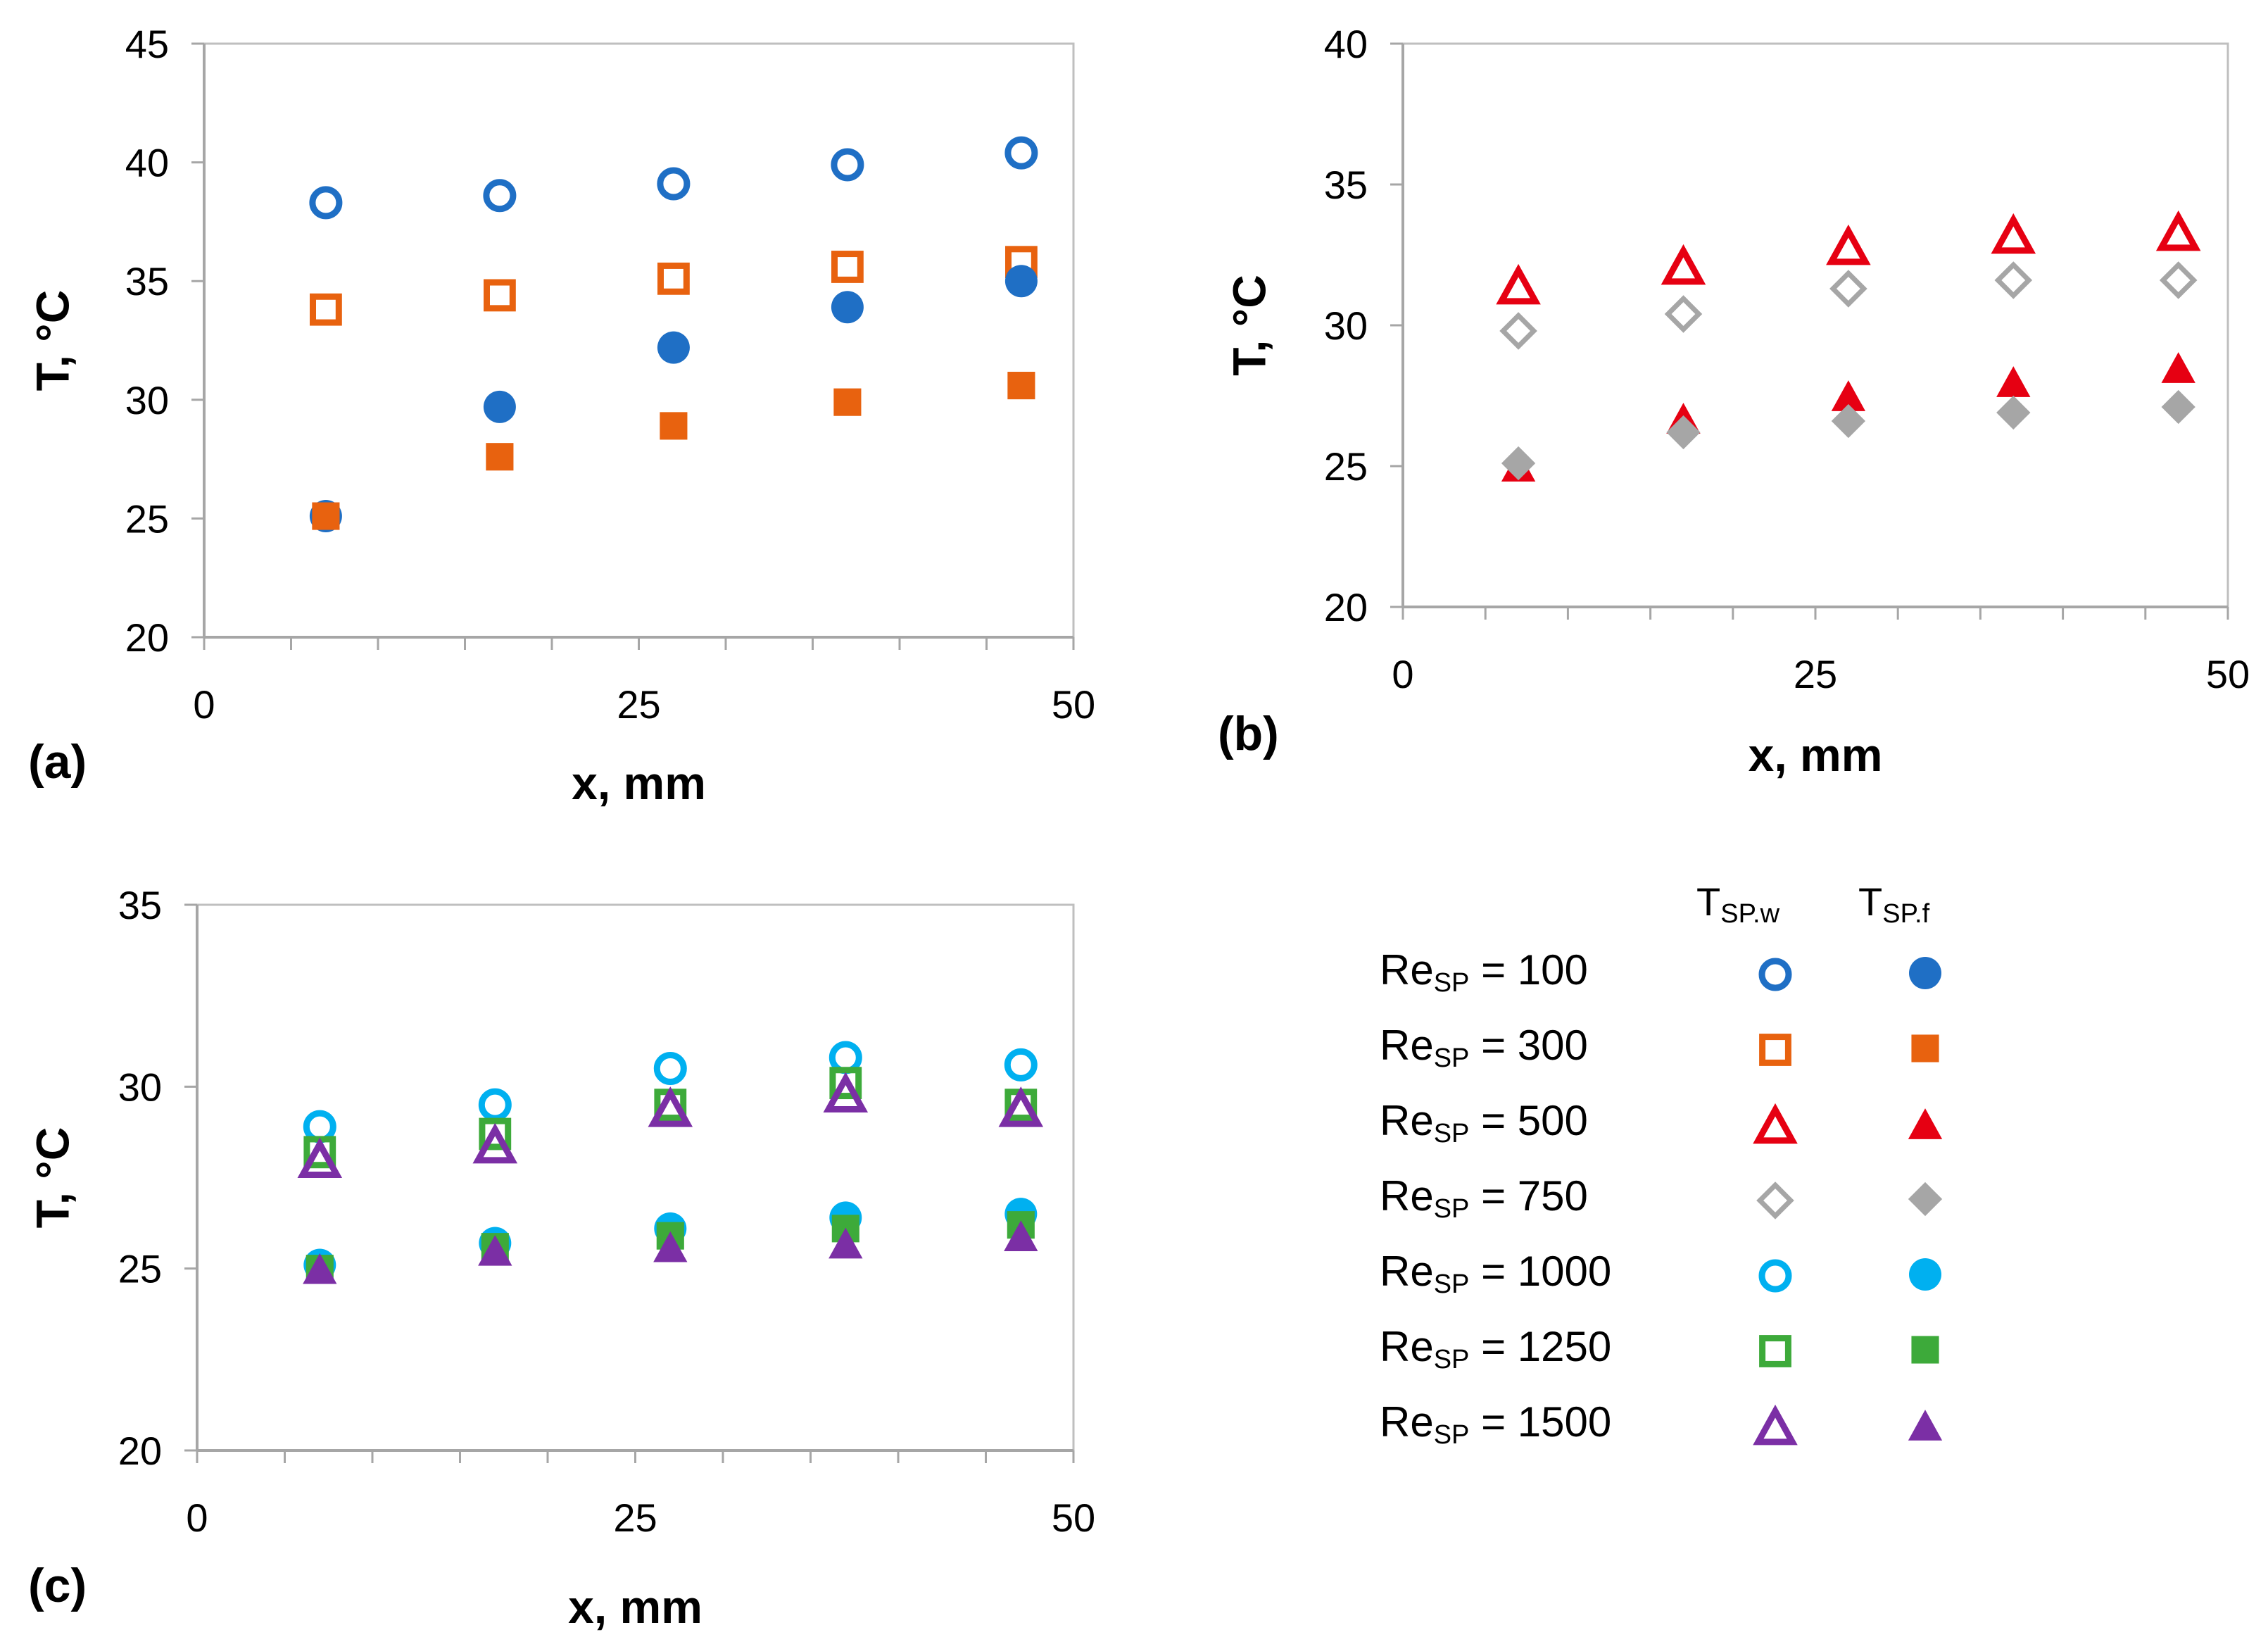  Describe the element at coordinates (639, 340) in the screenshot. I see `plot-area` at that location.